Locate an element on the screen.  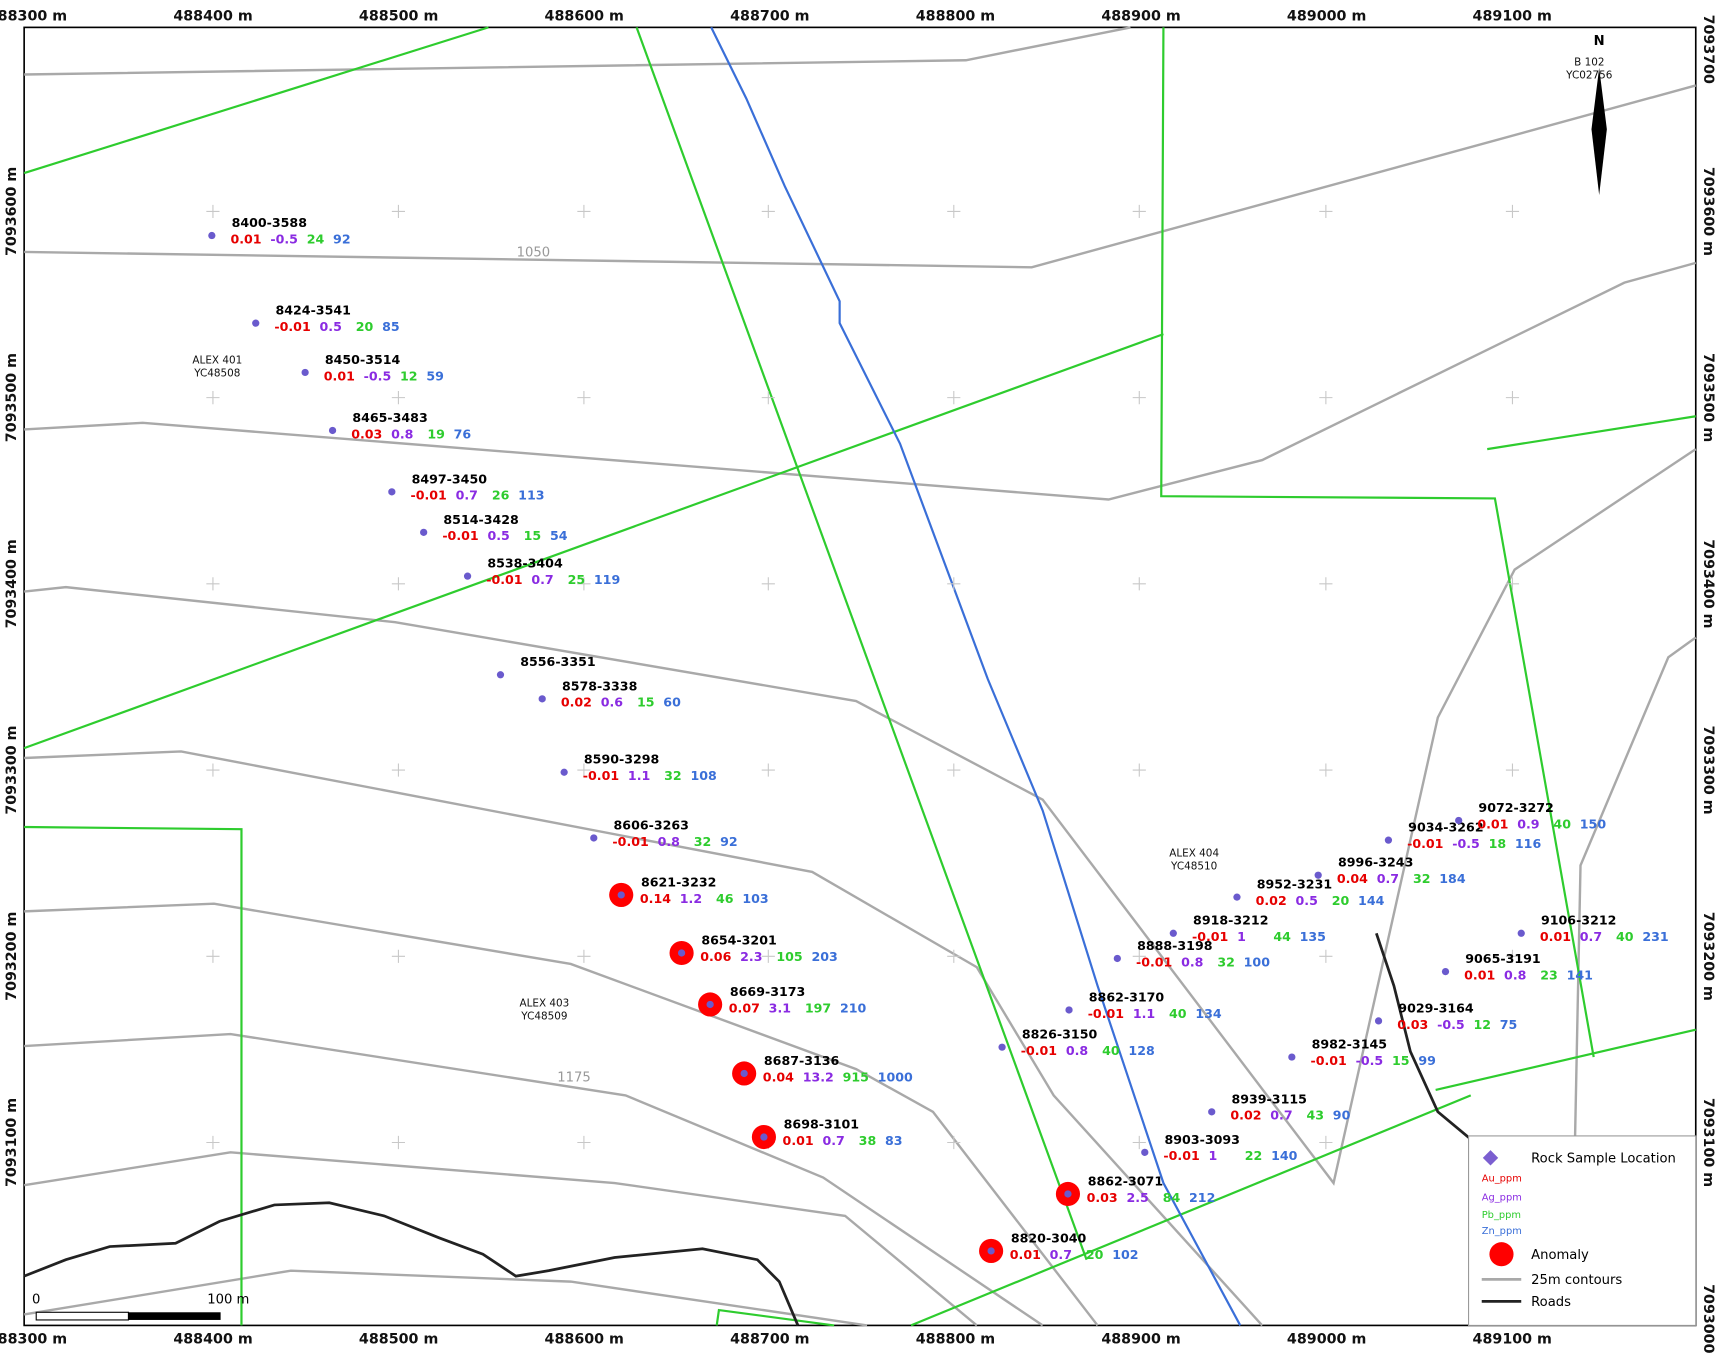
sample-au: 0.01 is located at coordinates (1479, 975).